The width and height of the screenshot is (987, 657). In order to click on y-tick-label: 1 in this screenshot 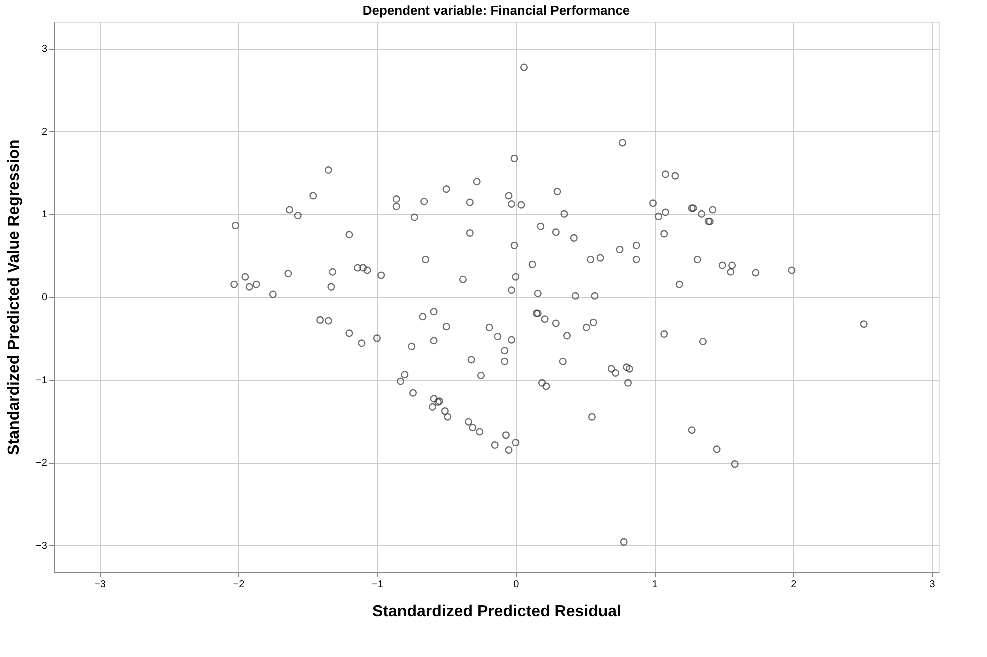, I will do `click(45, 215)`.